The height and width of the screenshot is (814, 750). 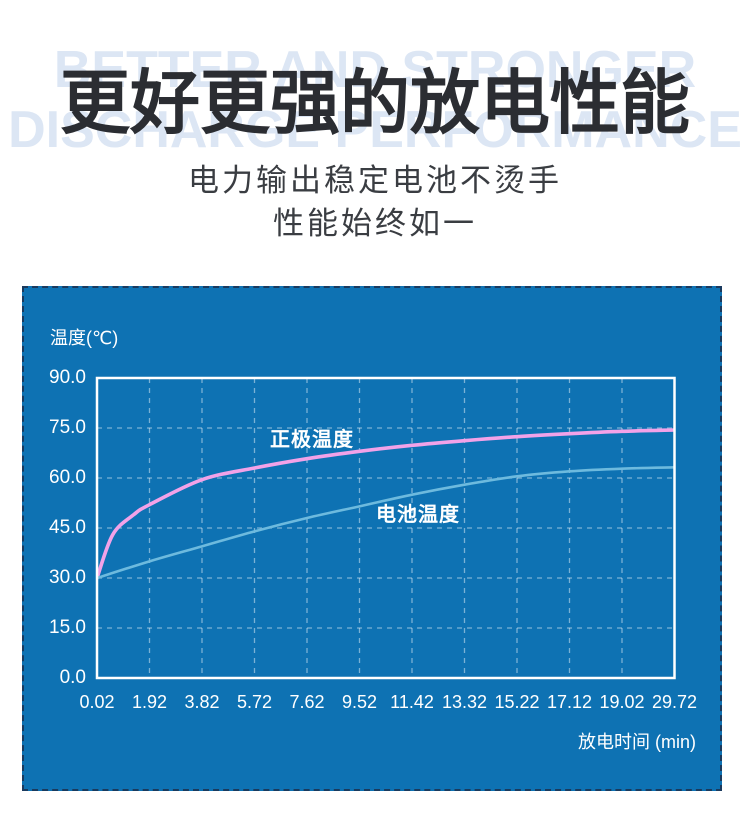 What do you see at coordinates (464, 702) in the screenshot?
I see `x-tick-label: 13.32` at bounding box center [464, 702].